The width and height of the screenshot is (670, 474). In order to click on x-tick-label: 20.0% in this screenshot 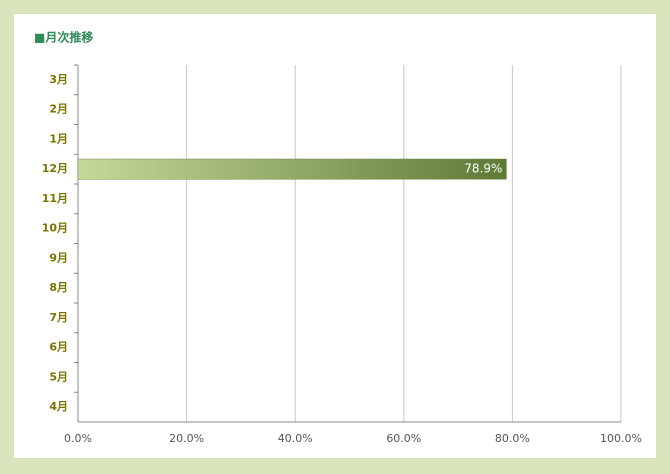, I will do `click(186, 438)`.